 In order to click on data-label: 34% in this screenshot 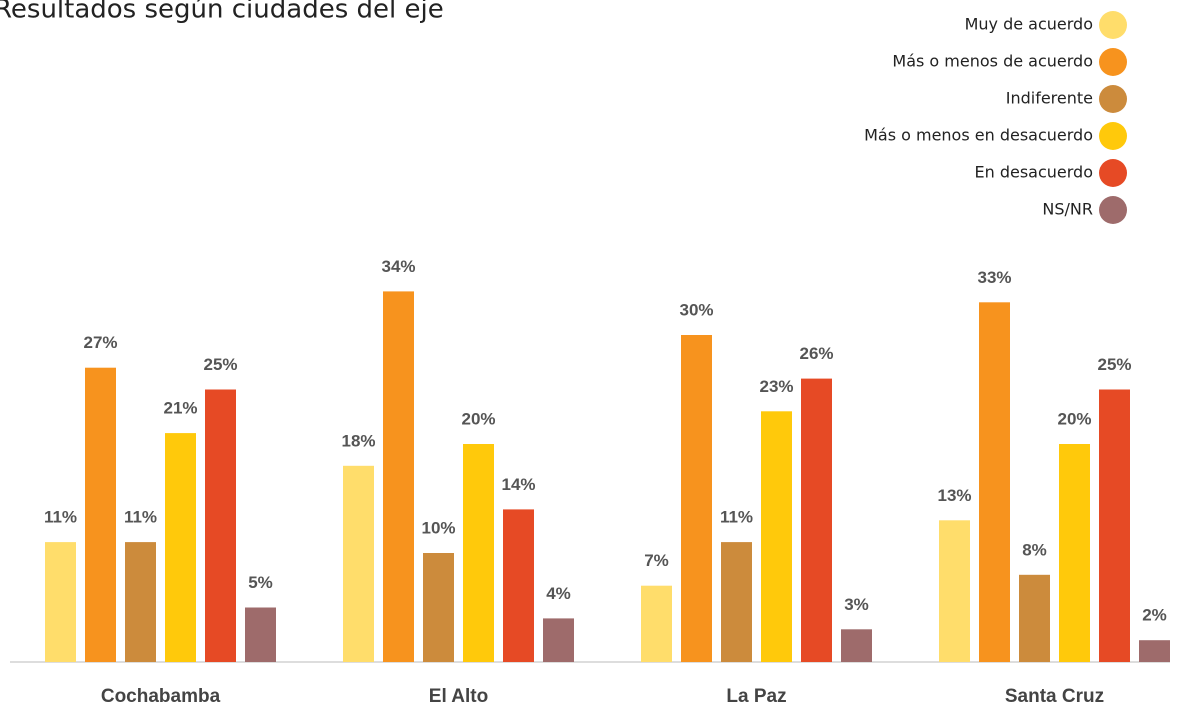, I will do `click(398, 266)`.